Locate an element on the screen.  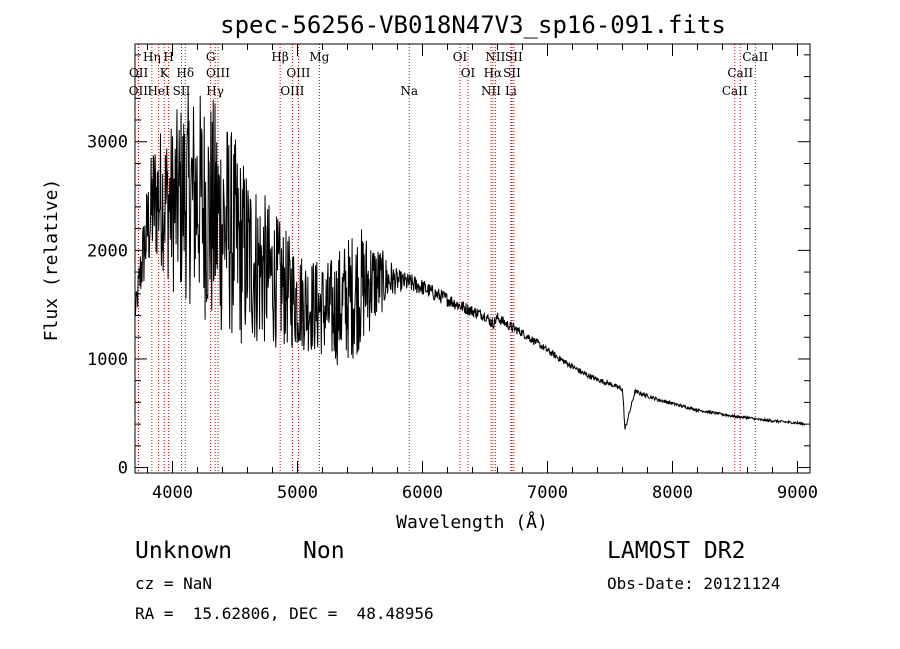
sky-coordinates: RA = 15.62806, DEC = 48.48956 is located at coordinates (284, 613).